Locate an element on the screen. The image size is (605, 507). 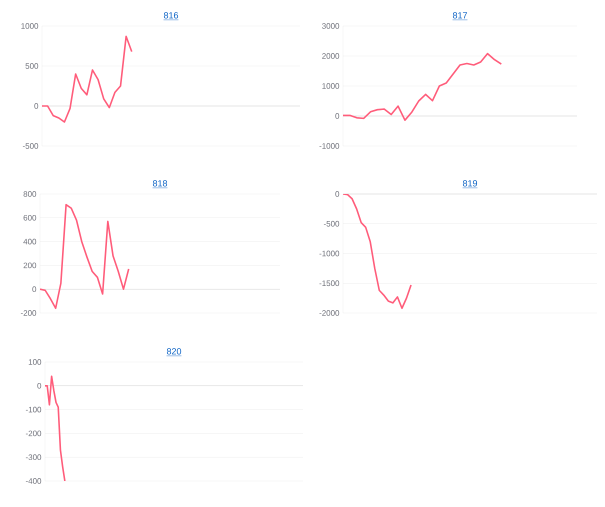
chart-title: 818 is located at coordinates (160, 183).